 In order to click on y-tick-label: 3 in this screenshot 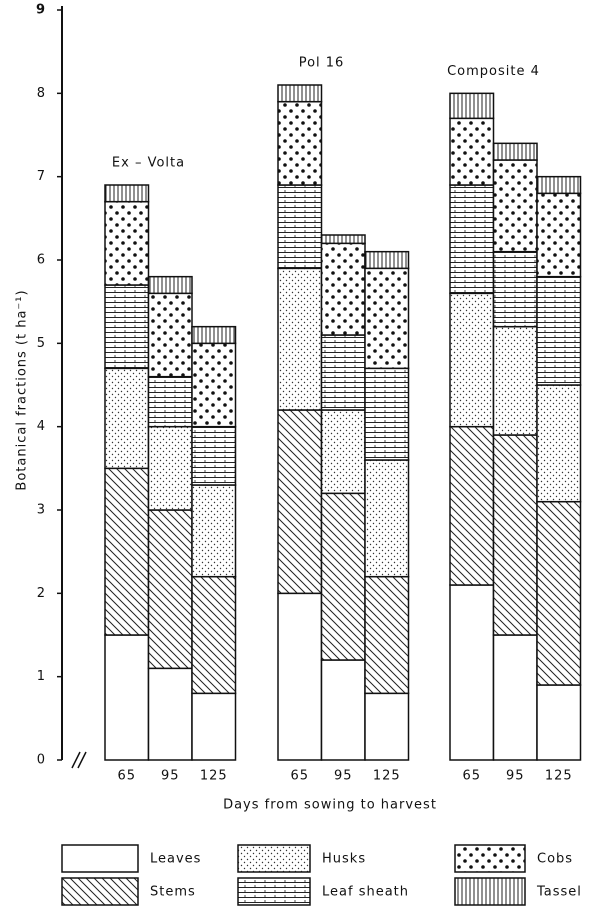, I will do `click(41, 510)`.